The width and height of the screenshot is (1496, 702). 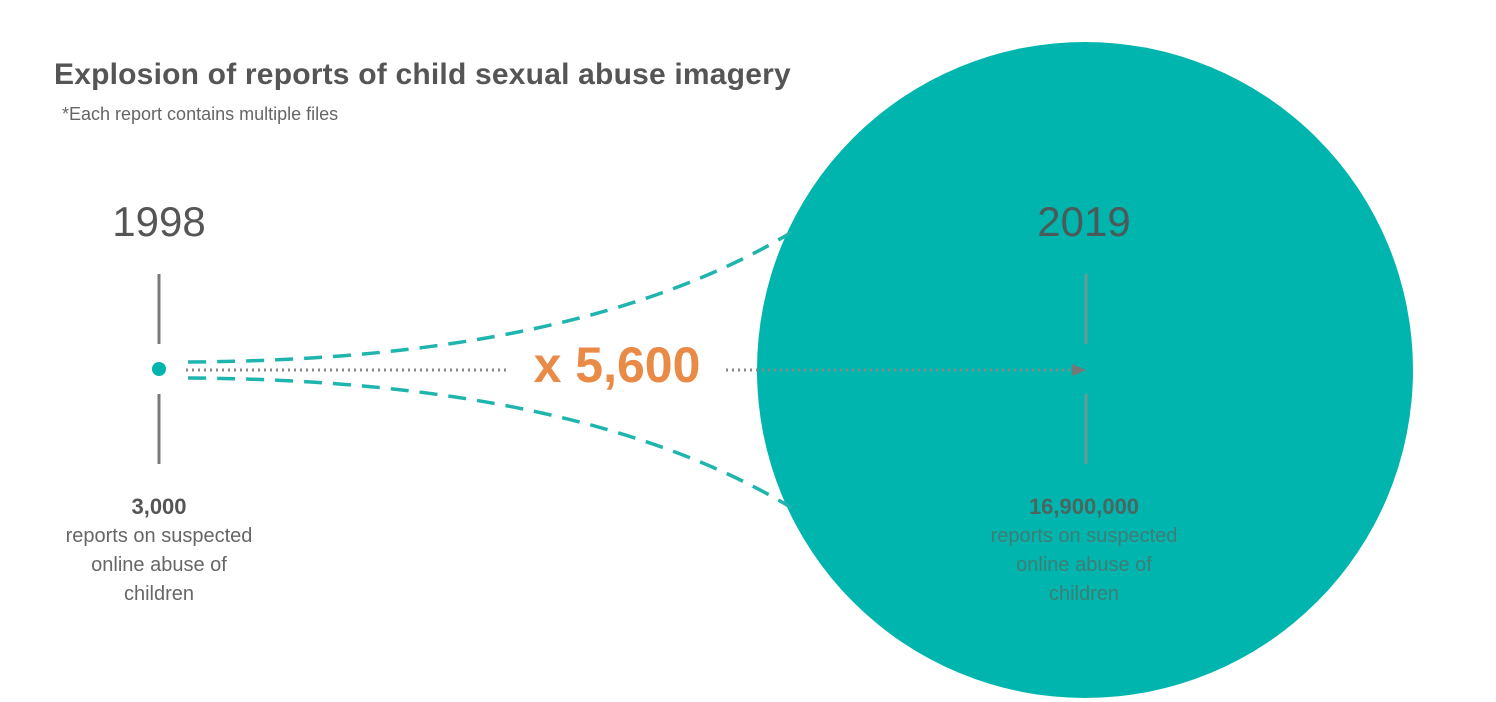 I want to click on year-1998-label: 1998, so click(x=159, y=221).